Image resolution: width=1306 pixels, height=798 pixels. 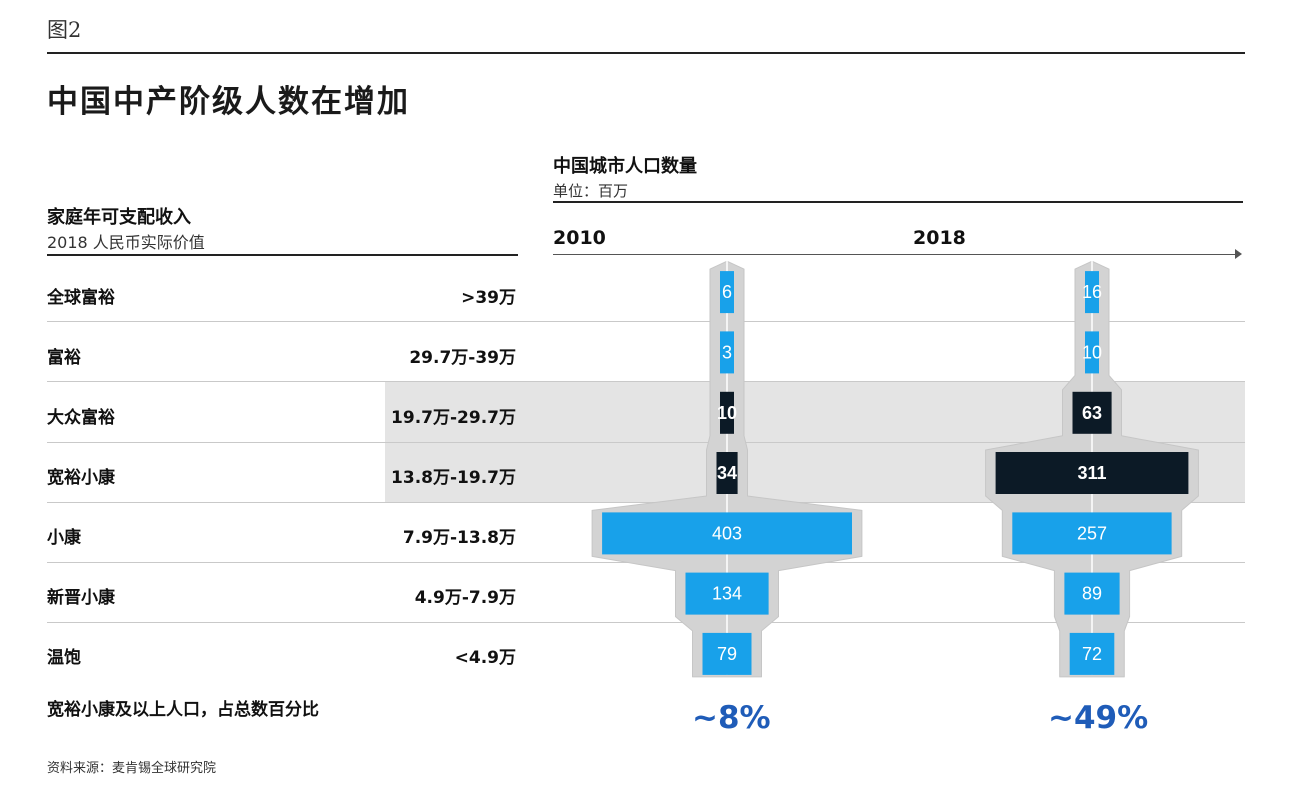 I want to click on bar-value-label: 63, so click(x=1092, y=413).